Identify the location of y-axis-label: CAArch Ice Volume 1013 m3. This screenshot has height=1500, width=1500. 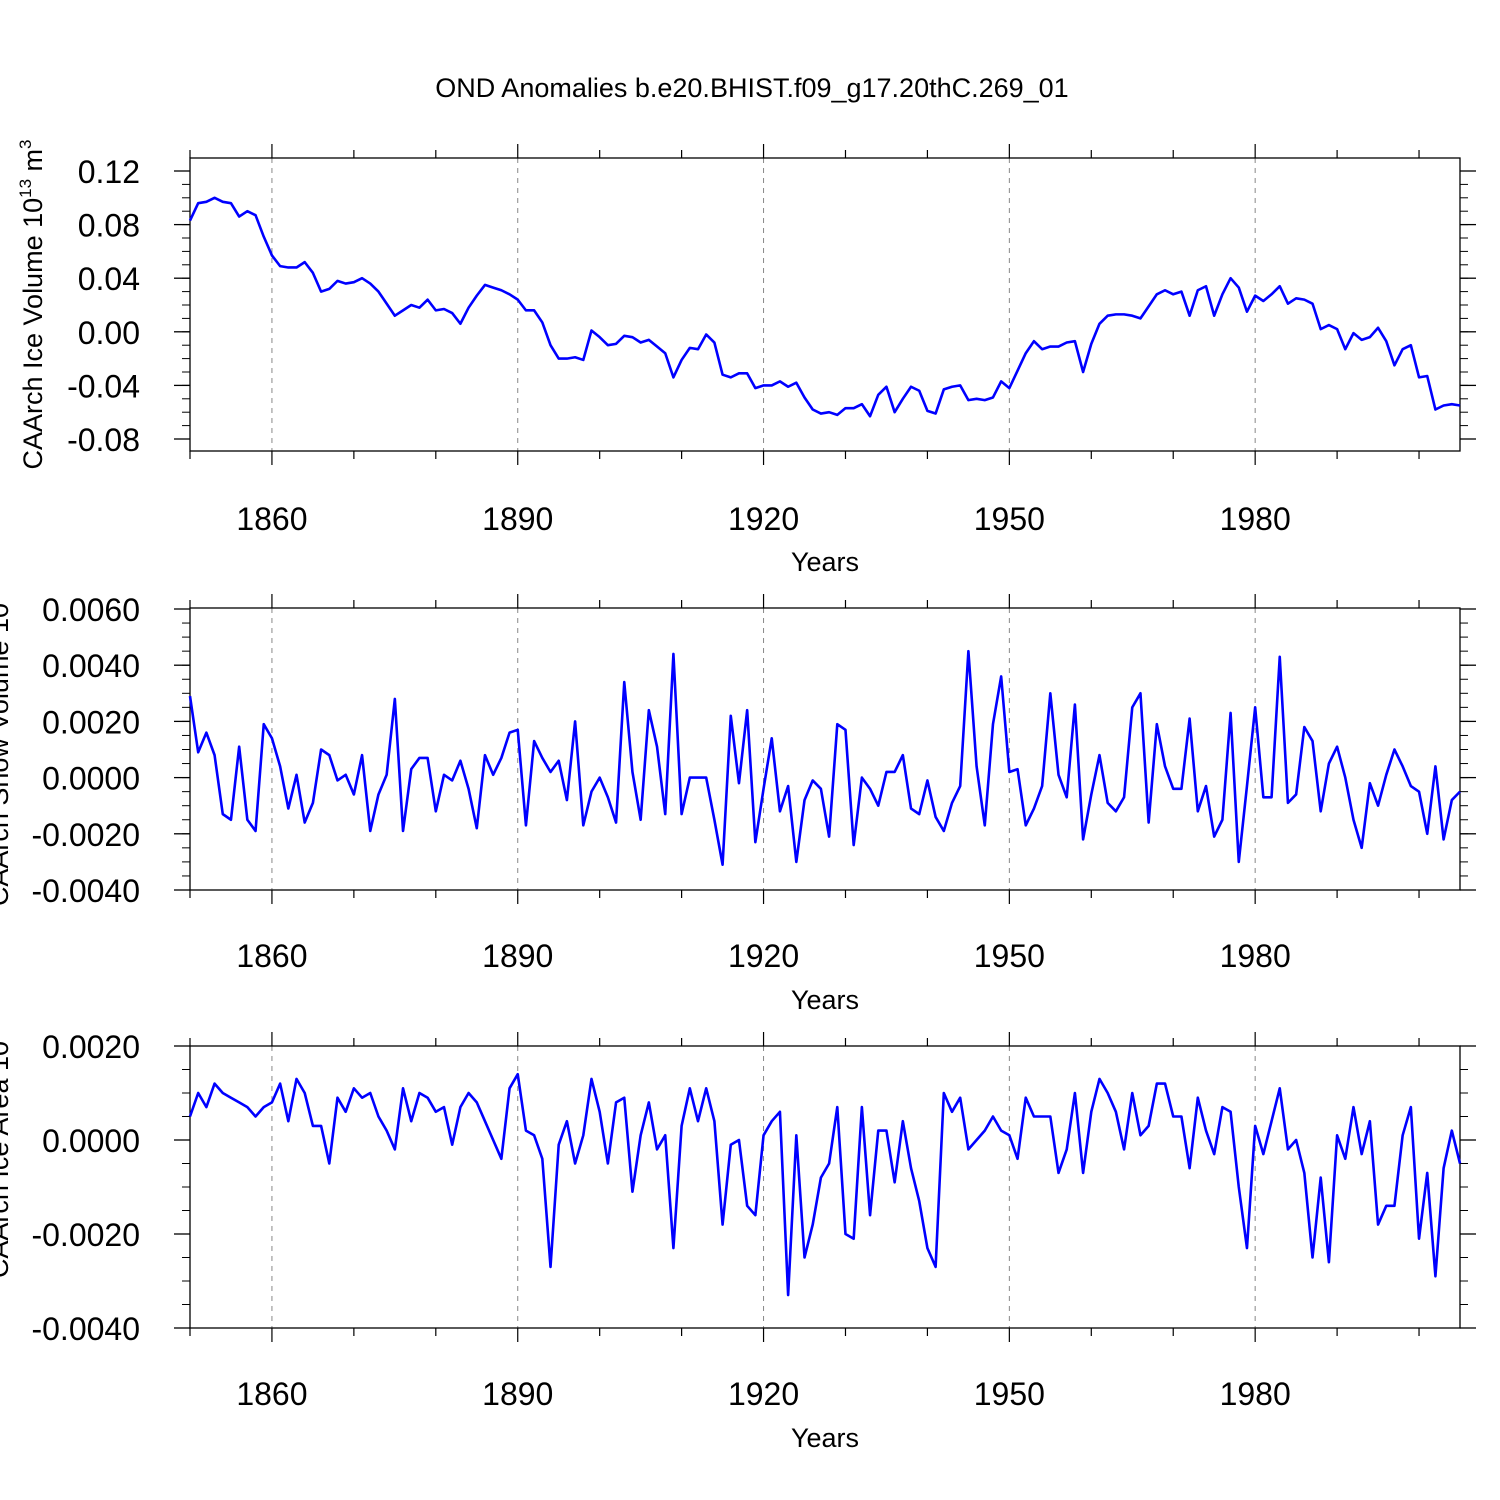
(32, 304).